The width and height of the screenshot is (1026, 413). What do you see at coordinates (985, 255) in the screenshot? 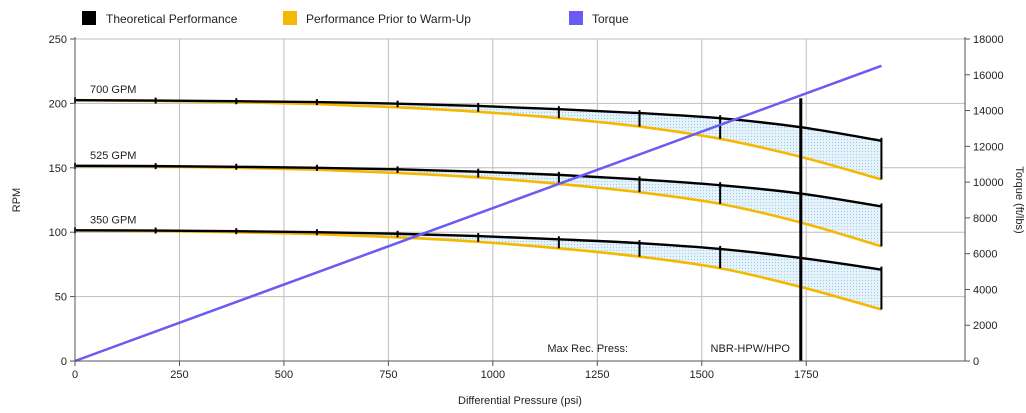
I see `y2-tick-label: 6000` at bounding box center [985, 255].